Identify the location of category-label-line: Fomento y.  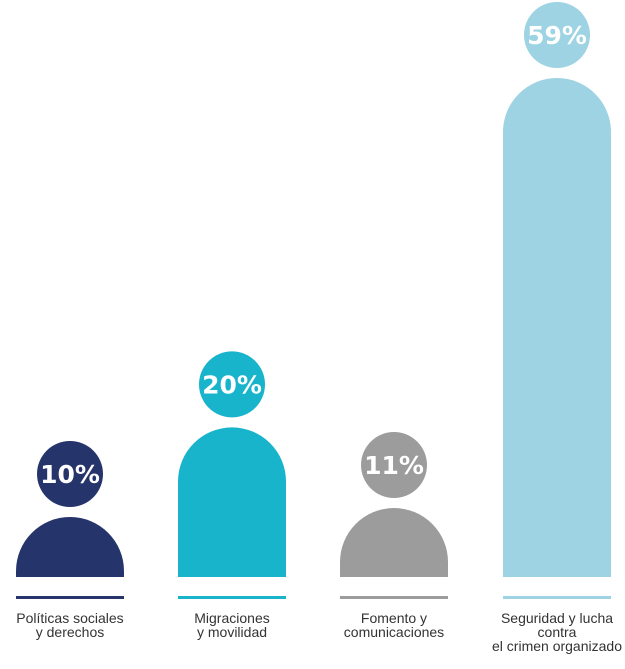
(394, 618).